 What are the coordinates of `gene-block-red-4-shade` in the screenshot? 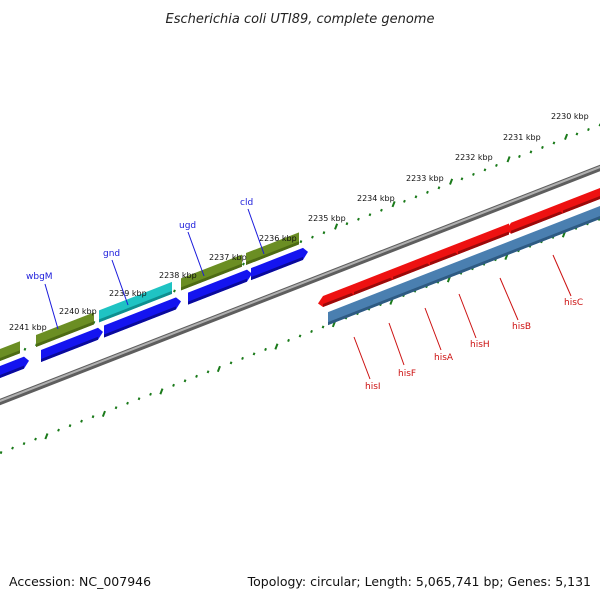 It's located at (483, 243).